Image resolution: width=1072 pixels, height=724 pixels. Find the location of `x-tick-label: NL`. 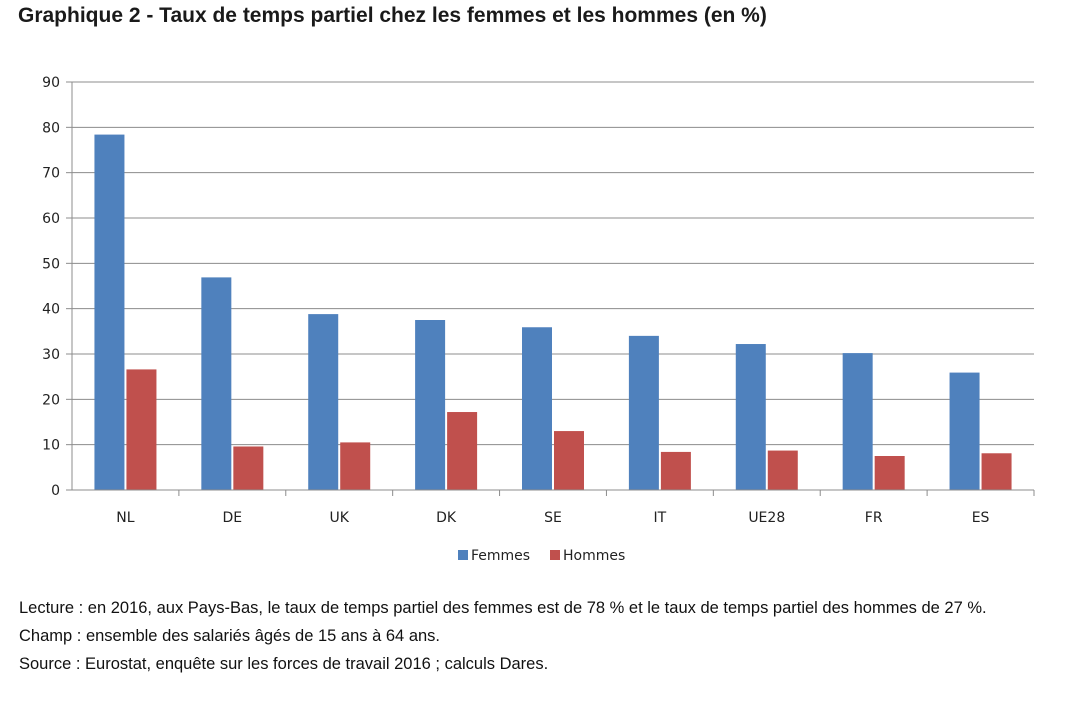

x-tick-label: NL is located at coordinates (125, 518).